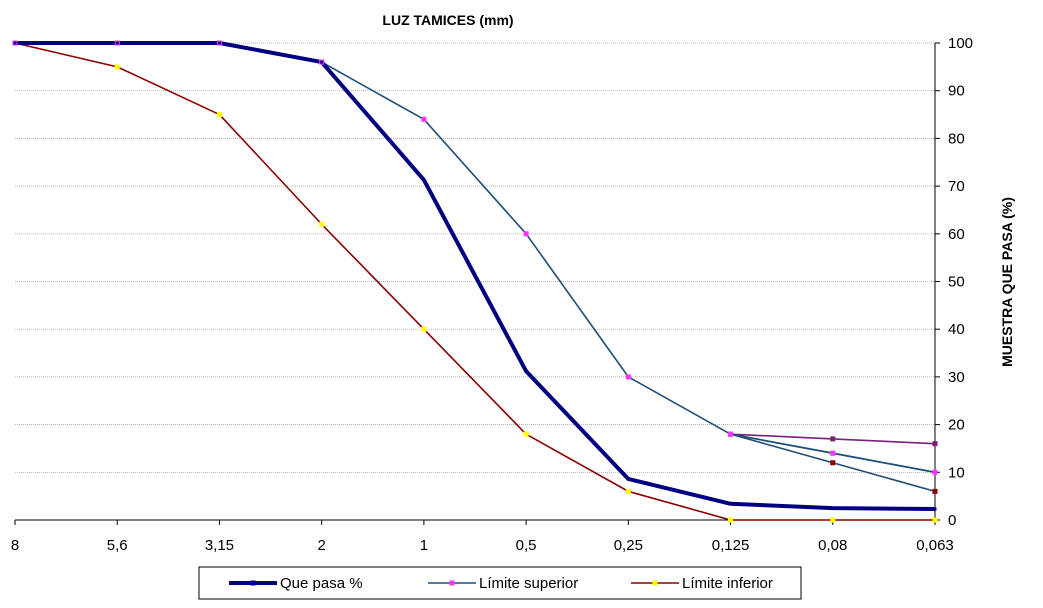 This screenshot has width=1043, height=608. Describe the element at coordinates (528, 583) in the screenshot. I see `legend-entry-limite-superior-label: Límite superior` at that location.